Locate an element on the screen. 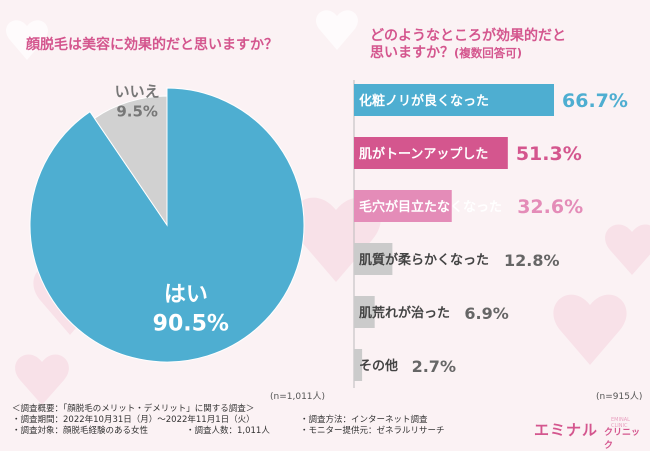 The height and width of the screenshot is (451, 650). pie-label-yes: はい is located at coordinates (186, 295).